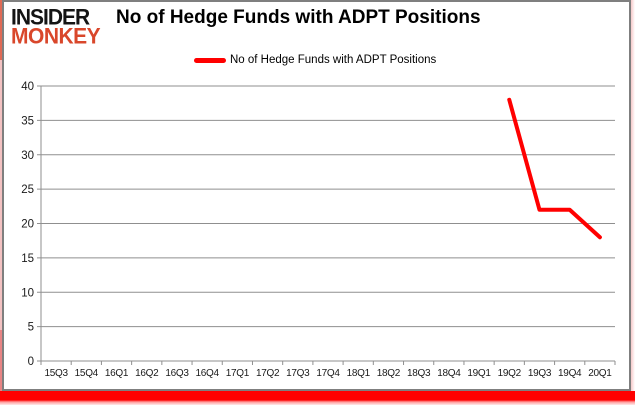 The width and height of the screenshot is (635, 405). What do you see at coordinates (56, 373) in the screenshot?
I see `svg-text: 15Q3` at bounding box center [56, 373].